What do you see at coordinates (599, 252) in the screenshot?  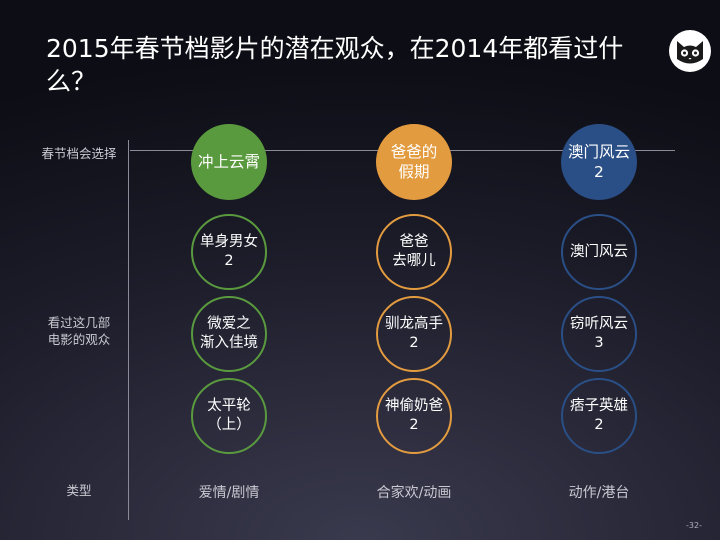 I see `watched-movie: 澳门风云` at bounding box center [599, 252].